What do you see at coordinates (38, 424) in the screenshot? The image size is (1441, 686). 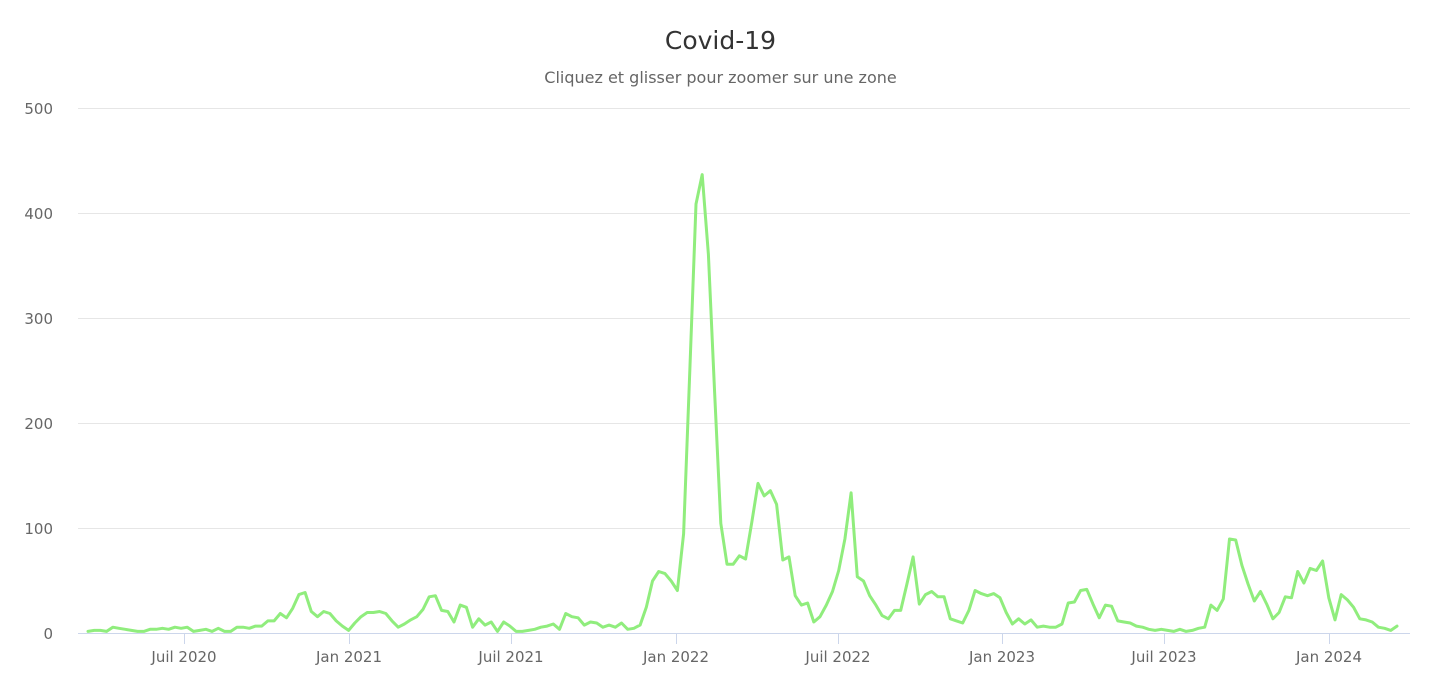 I see `y-label-200: 200` at bounding box center [38, 424].